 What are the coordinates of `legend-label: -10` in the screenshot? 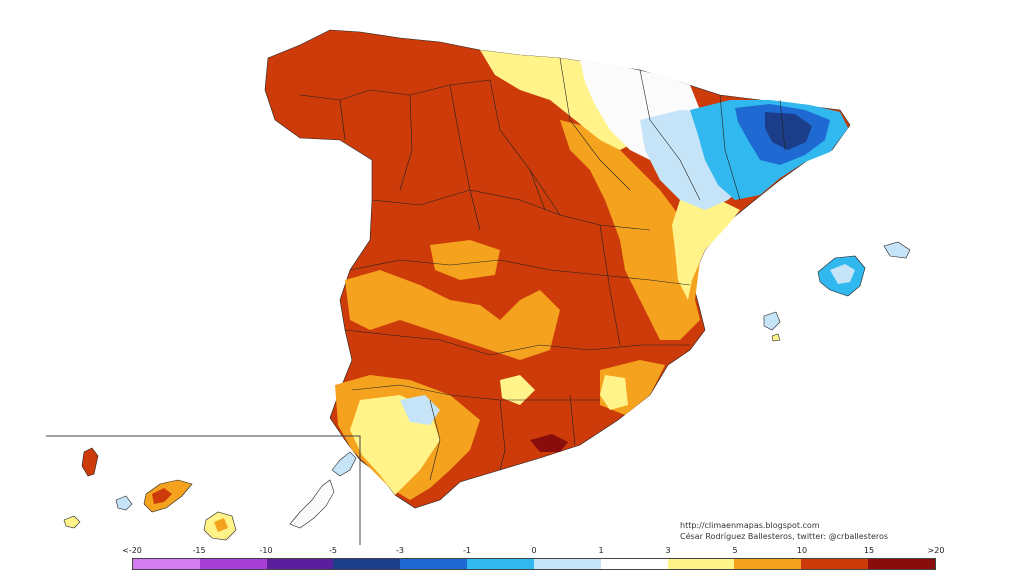 It's located at (266, 550).